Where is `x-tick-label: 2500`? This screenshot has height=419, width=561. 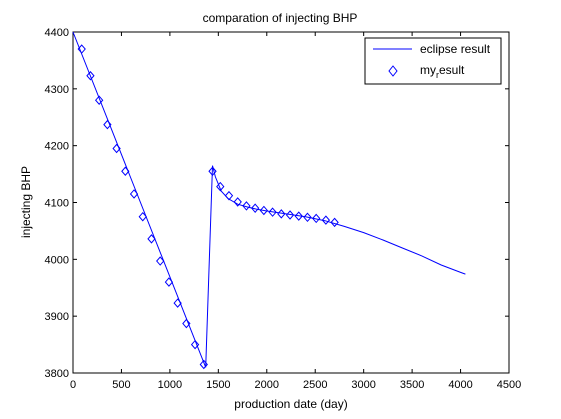 x-tick-label: 2500 is located at coordinates (315, 385).